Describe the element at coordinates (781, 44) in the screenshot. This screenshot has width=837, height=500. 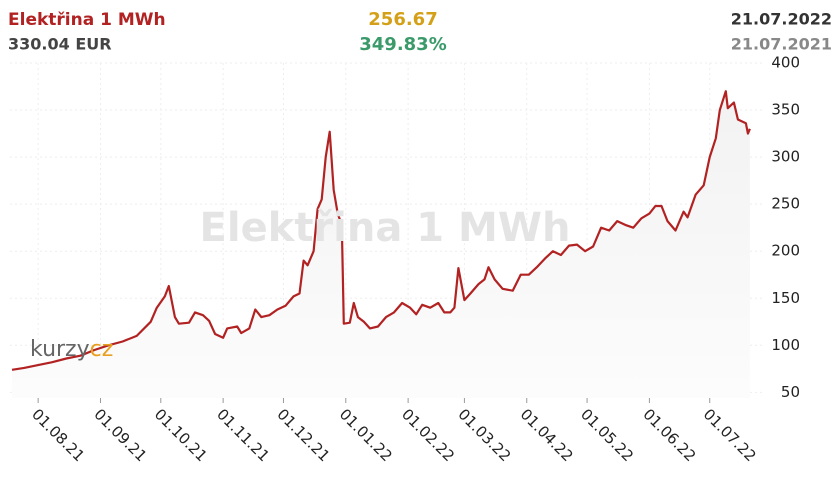
I see `date-prev: 21.07.2021` at that location.